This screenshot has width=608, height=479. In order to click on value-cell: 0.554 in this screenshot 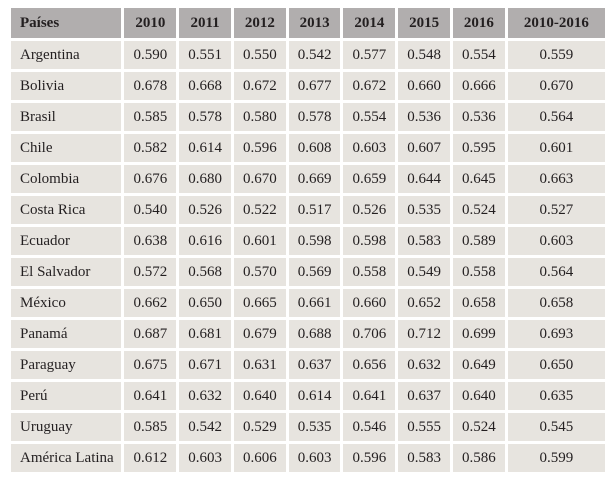, I will do `click(478, 55)`.